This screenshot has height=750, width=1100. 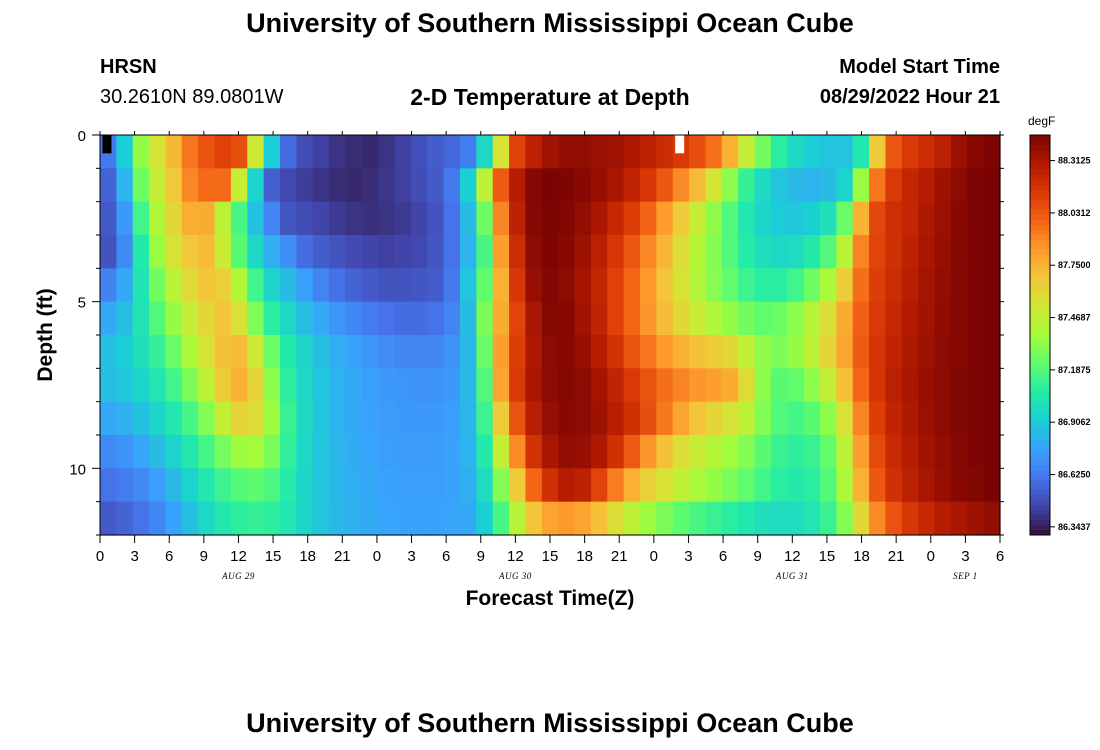 I want to click on x-tick-label: 6, so click(x=169, y=556).